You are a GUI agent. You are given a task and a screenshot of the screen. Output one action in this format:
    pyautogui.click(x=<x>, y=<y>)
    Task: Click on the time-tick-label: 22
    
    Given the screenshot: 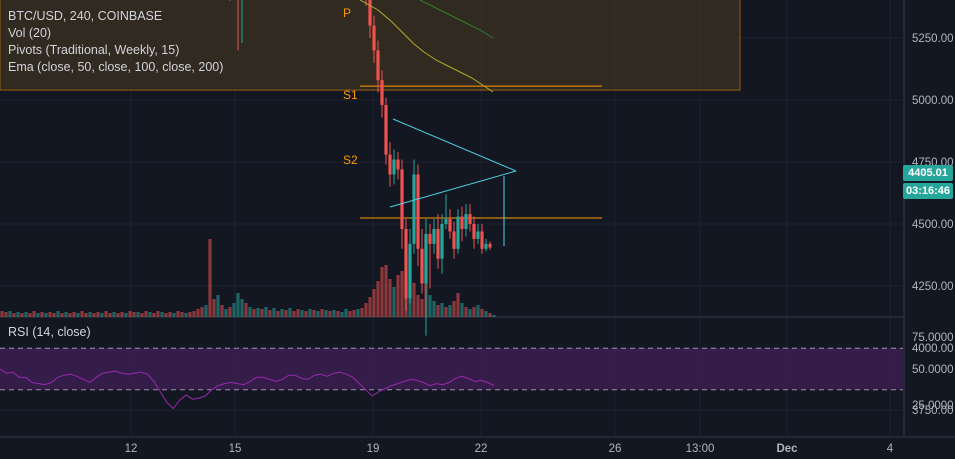 What is the action you would take?
    pyautogui.click(x=481, y=449)
    